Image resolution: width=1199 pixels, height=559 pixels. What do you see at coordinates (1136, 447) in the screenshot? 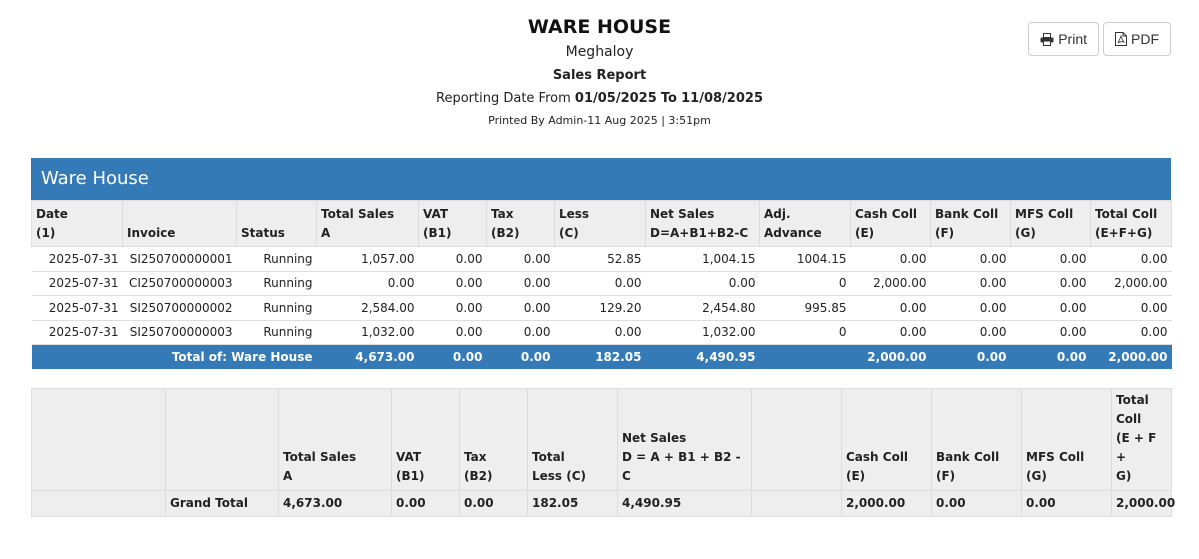
I see `header-text: (E + F +` at bounding box center [1136, 447].